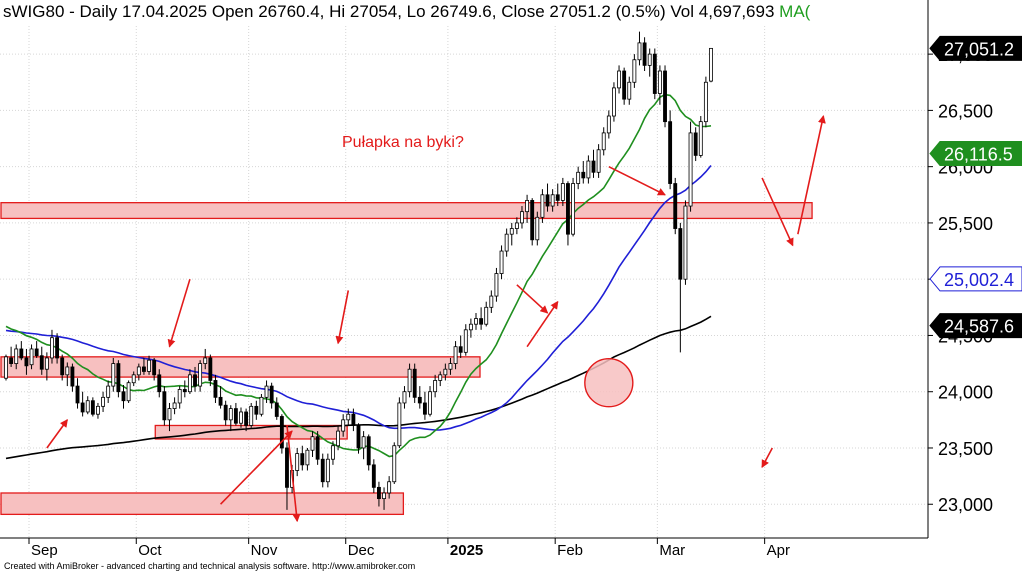 This screenshot has height=577, width=1022. I want to click on value-badge-ma-mid: 25,002.4, so click(975, 279).